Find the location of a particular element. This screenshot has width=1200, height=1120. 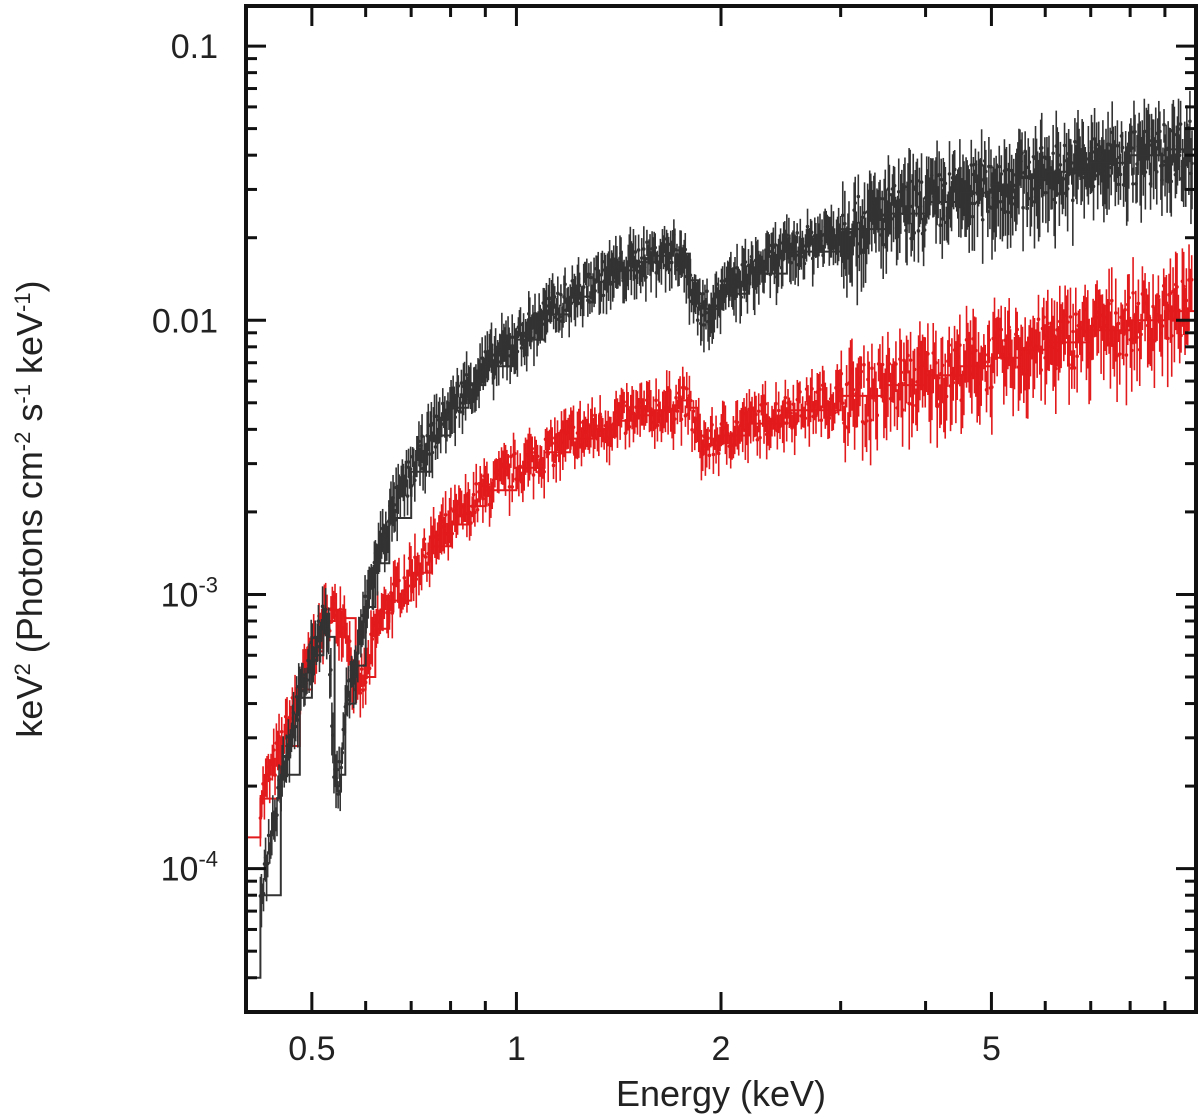

x-tick-label: 2 is located at coordinates (721, 1049).